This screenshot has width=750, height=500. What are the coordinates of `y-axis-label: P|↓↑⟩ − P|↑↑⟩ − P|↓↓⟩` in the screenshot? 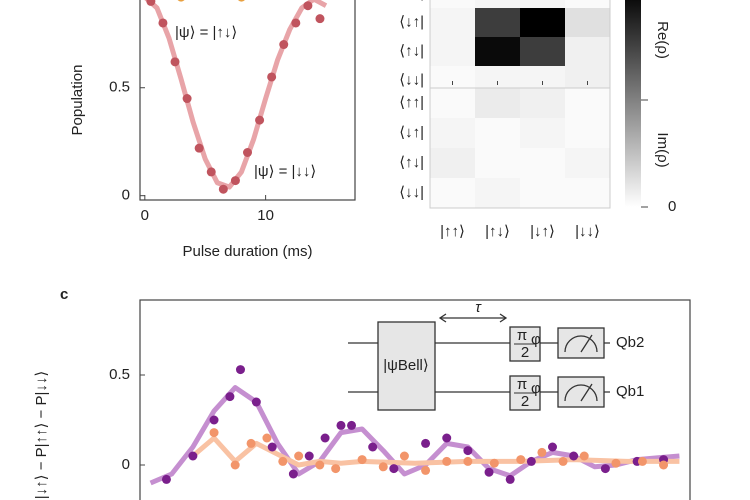 It's located at (41, 435).